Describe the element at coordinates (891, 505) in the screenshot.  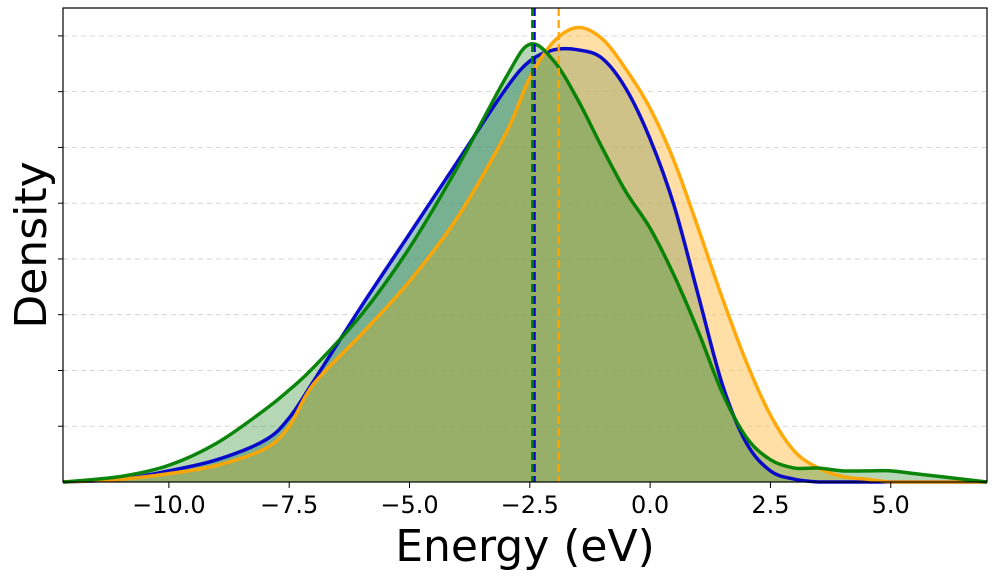
I see `x-tick-label: 5.0` at that location.